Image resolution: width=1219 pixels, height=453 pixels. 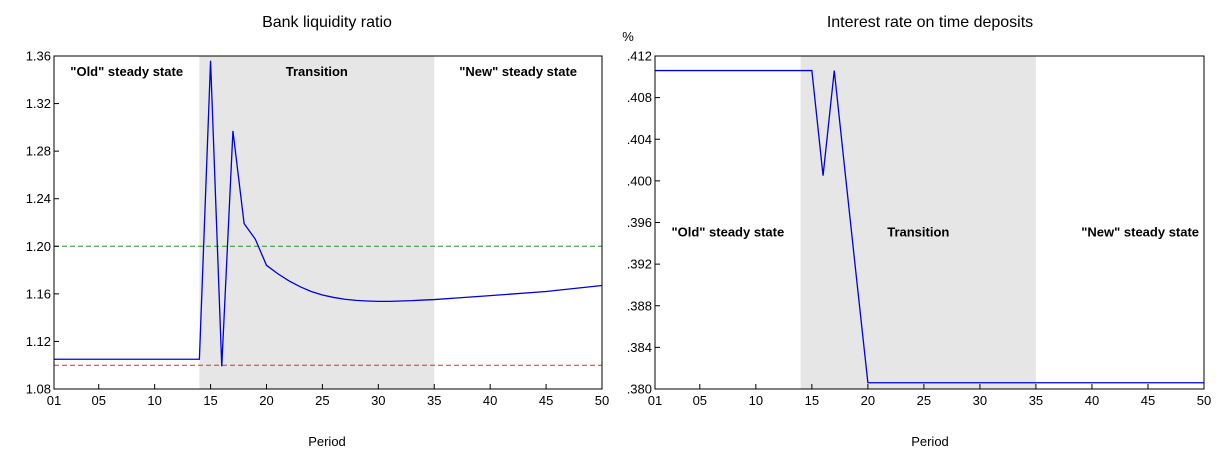 What do you see at coordinates (639, 222) in the screenshot?
I see `y-tick-label: .396` at bounding box center [639, 222].